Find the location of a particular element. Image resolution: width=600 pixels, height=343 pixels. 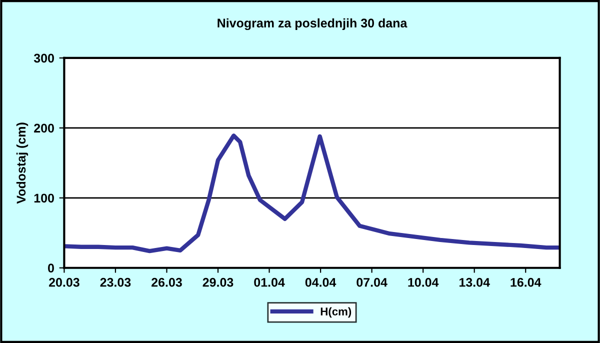

y-tick-label: 100 is located at coordinates (44, 198).